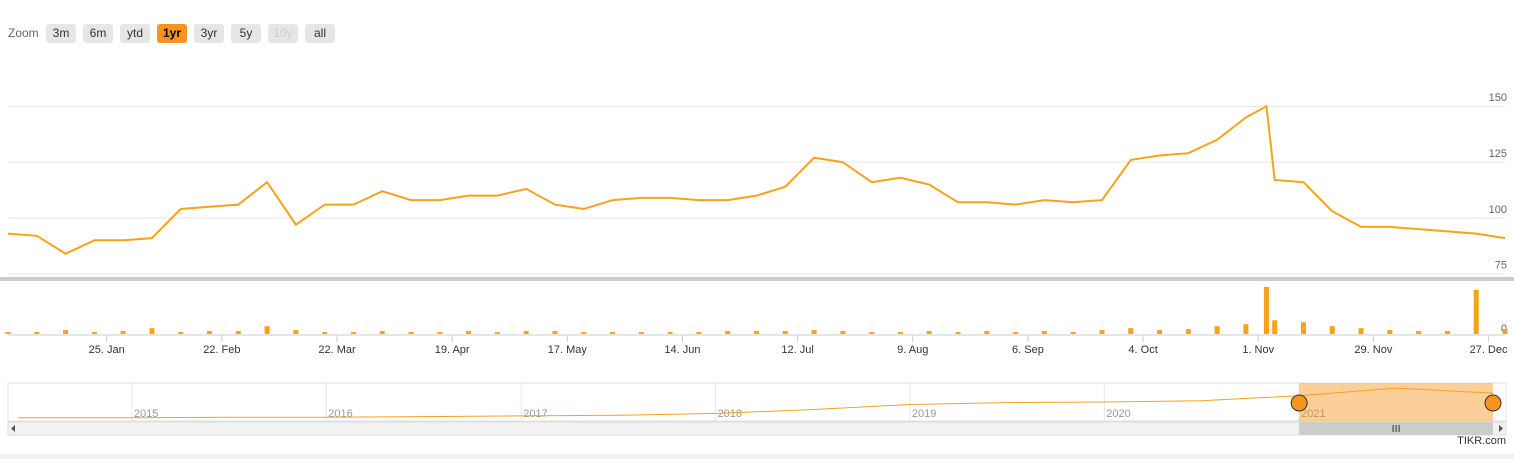 The image size is (1514, 459). I want to click on x-tick-label: 22. Feb, so click(221, 350).